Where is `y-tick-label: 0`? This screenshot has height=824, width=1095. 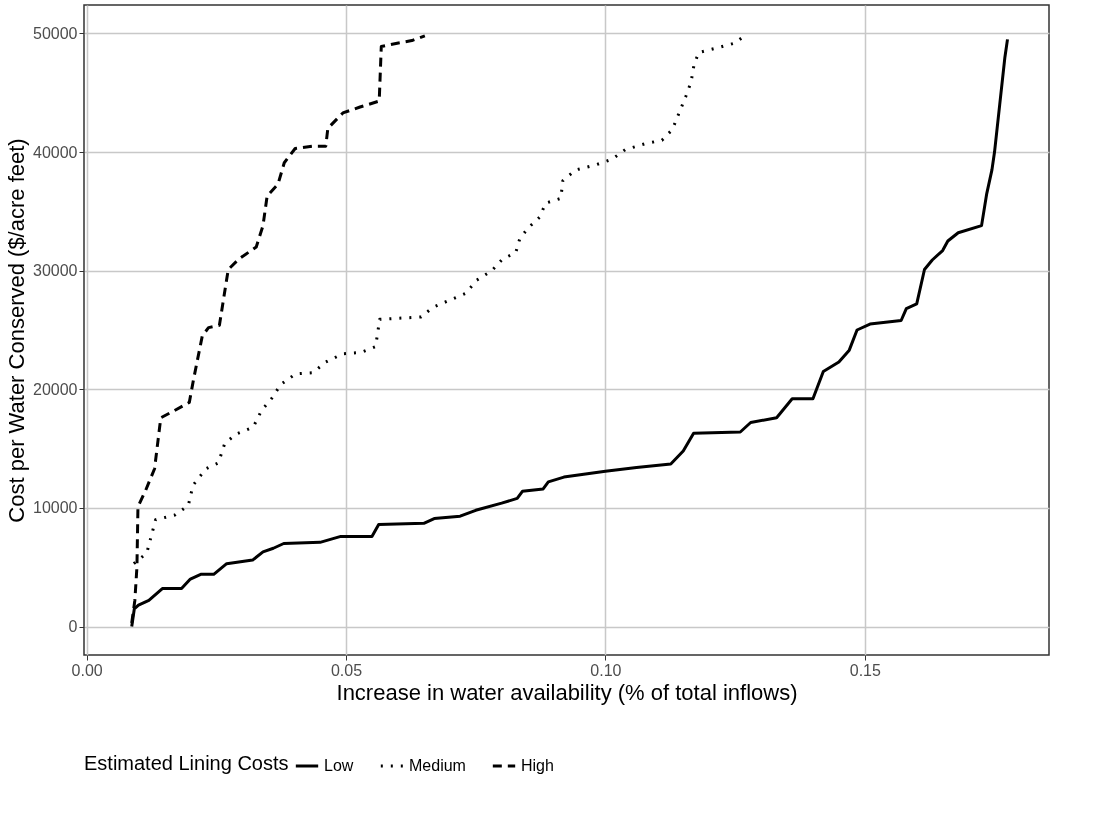 y-tick-label: 0 is located at coordinates (73, 627).